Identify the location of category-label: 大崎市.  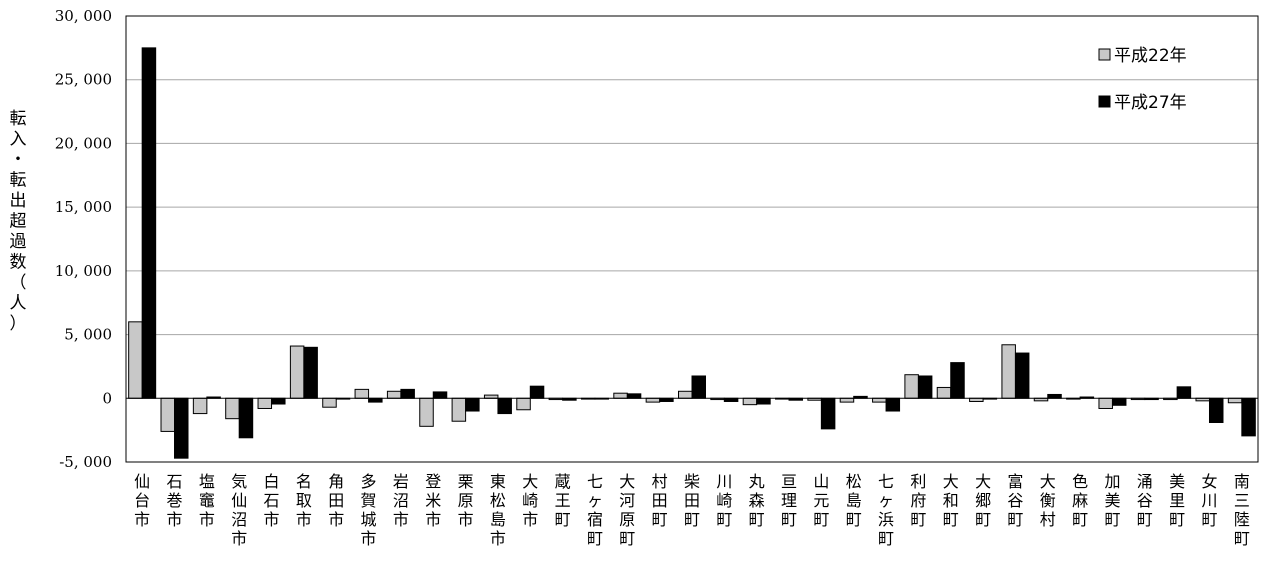
(530, 500).